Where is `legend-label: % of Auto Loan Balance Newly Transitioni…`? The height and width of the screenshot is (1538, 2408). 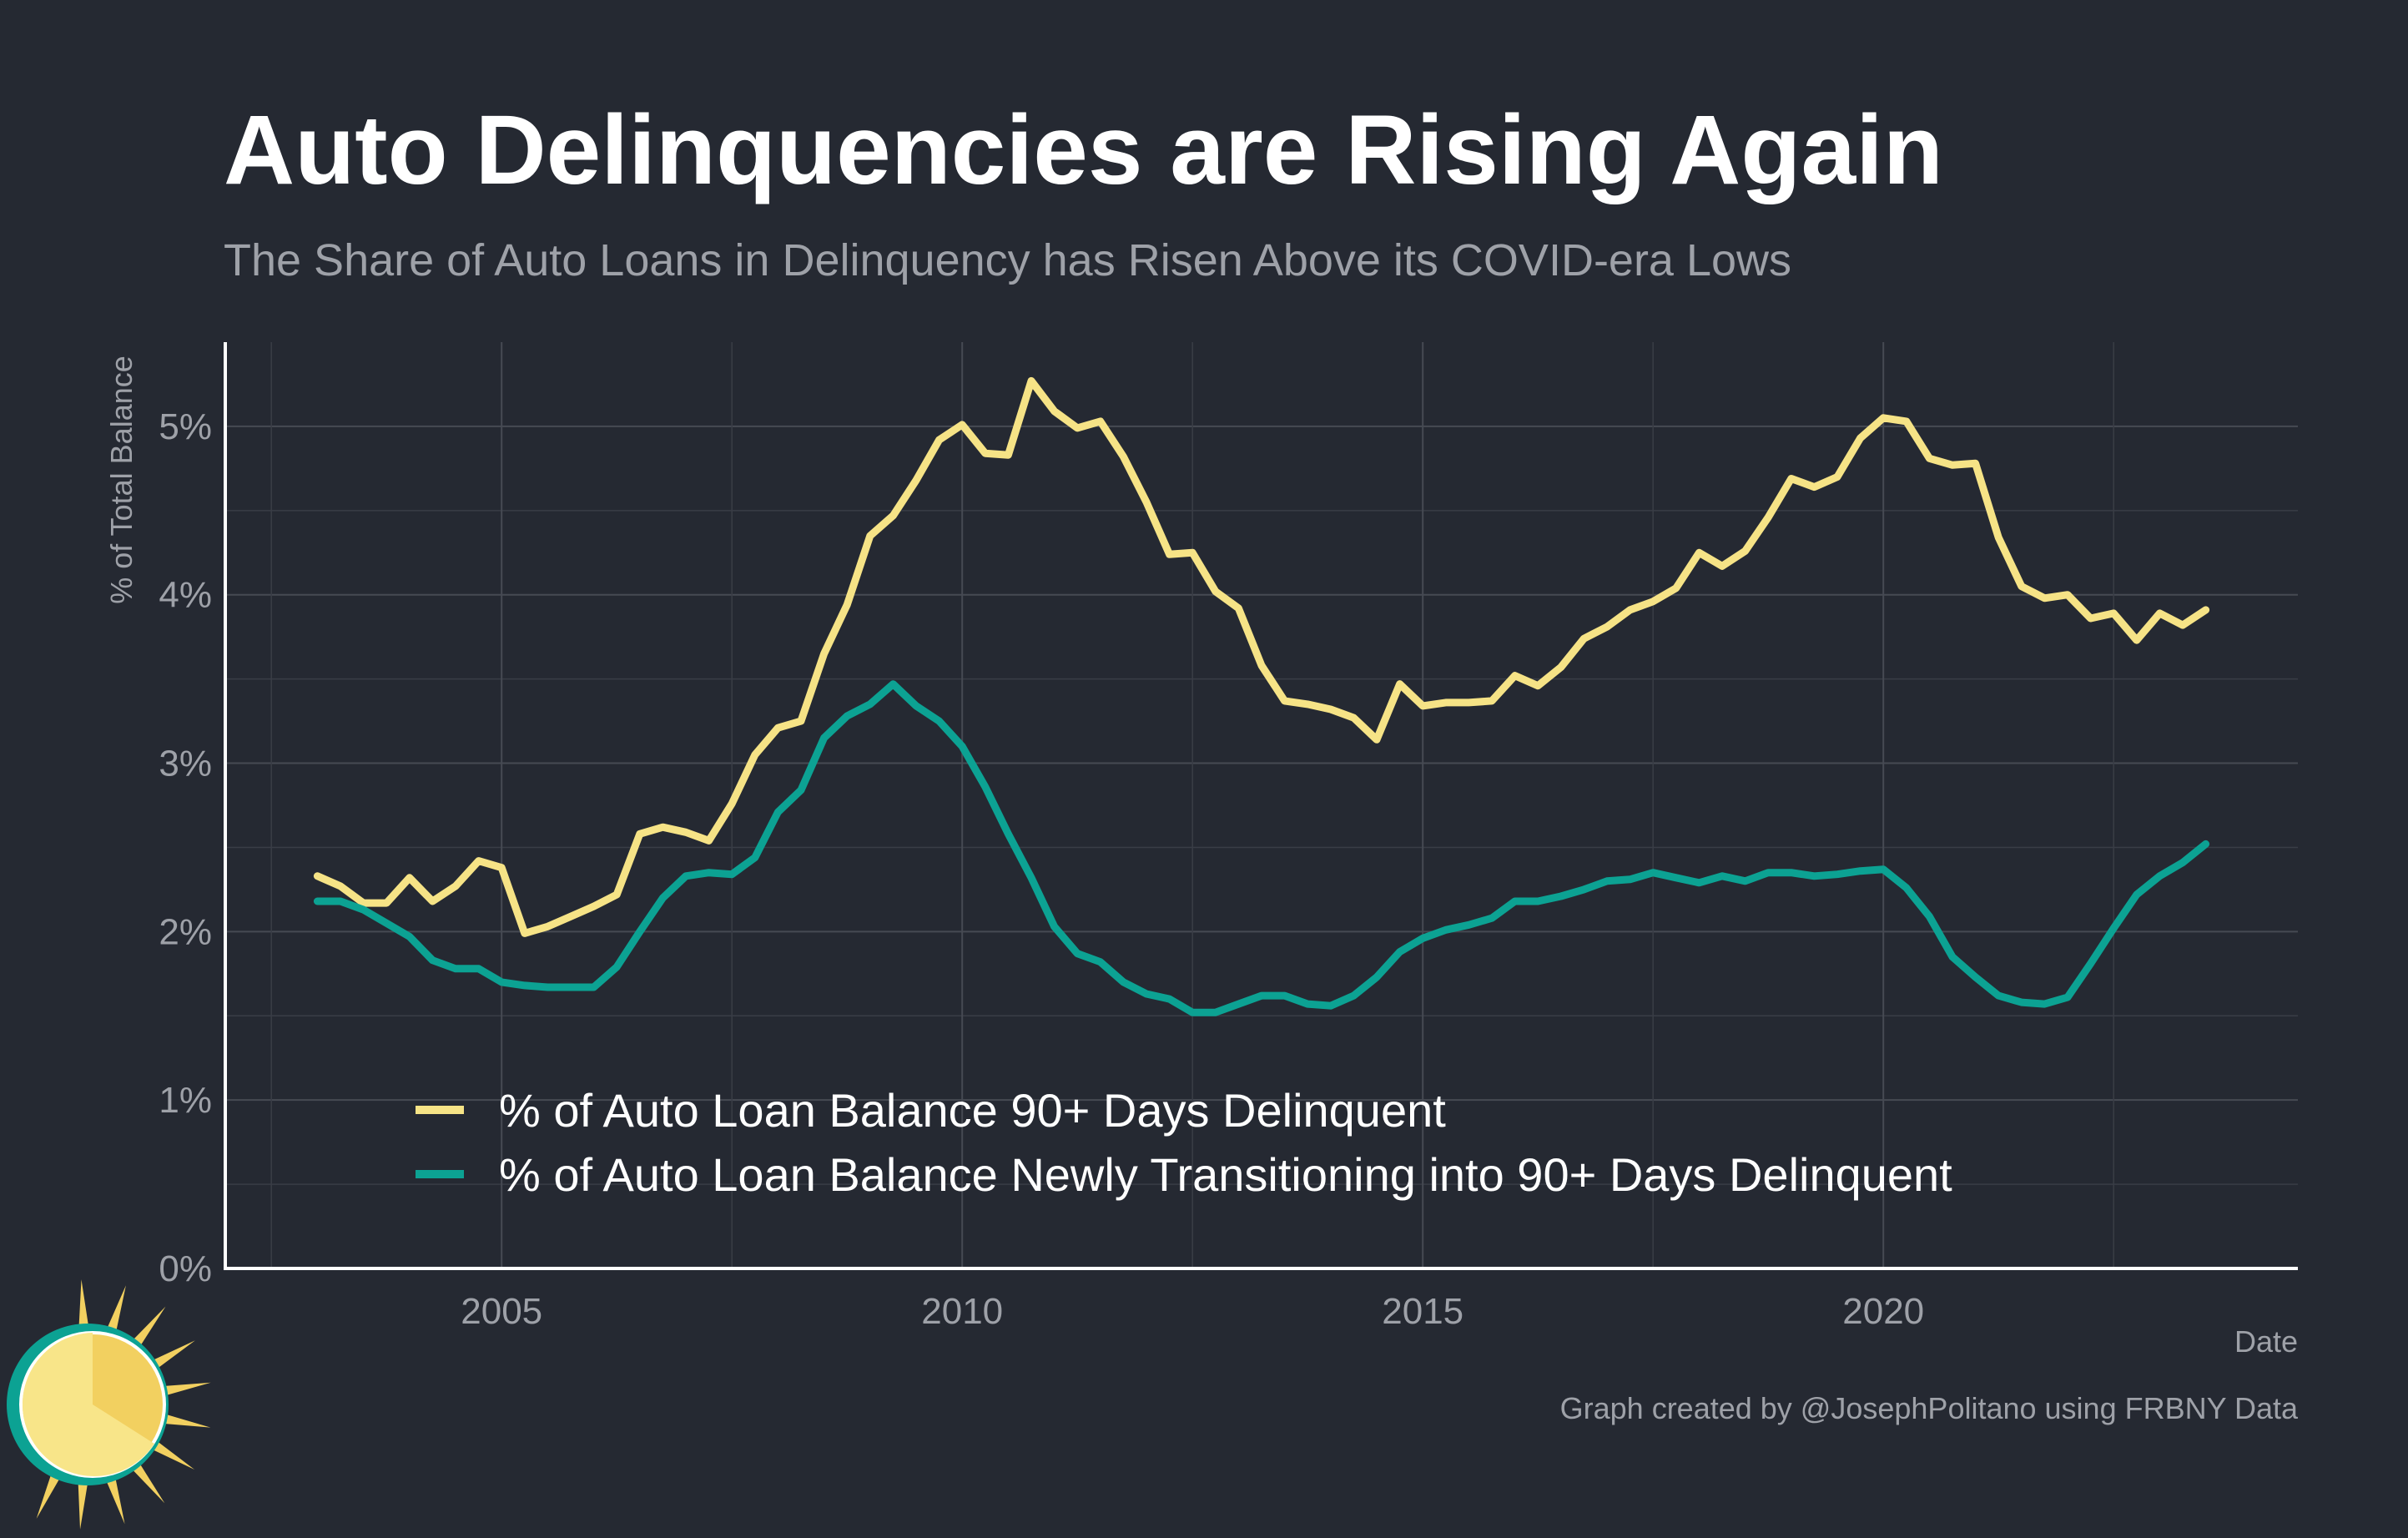 legend-label: % of Auto Loan Balance Newly Transitioni… is located at coordinates (1225, 1174).